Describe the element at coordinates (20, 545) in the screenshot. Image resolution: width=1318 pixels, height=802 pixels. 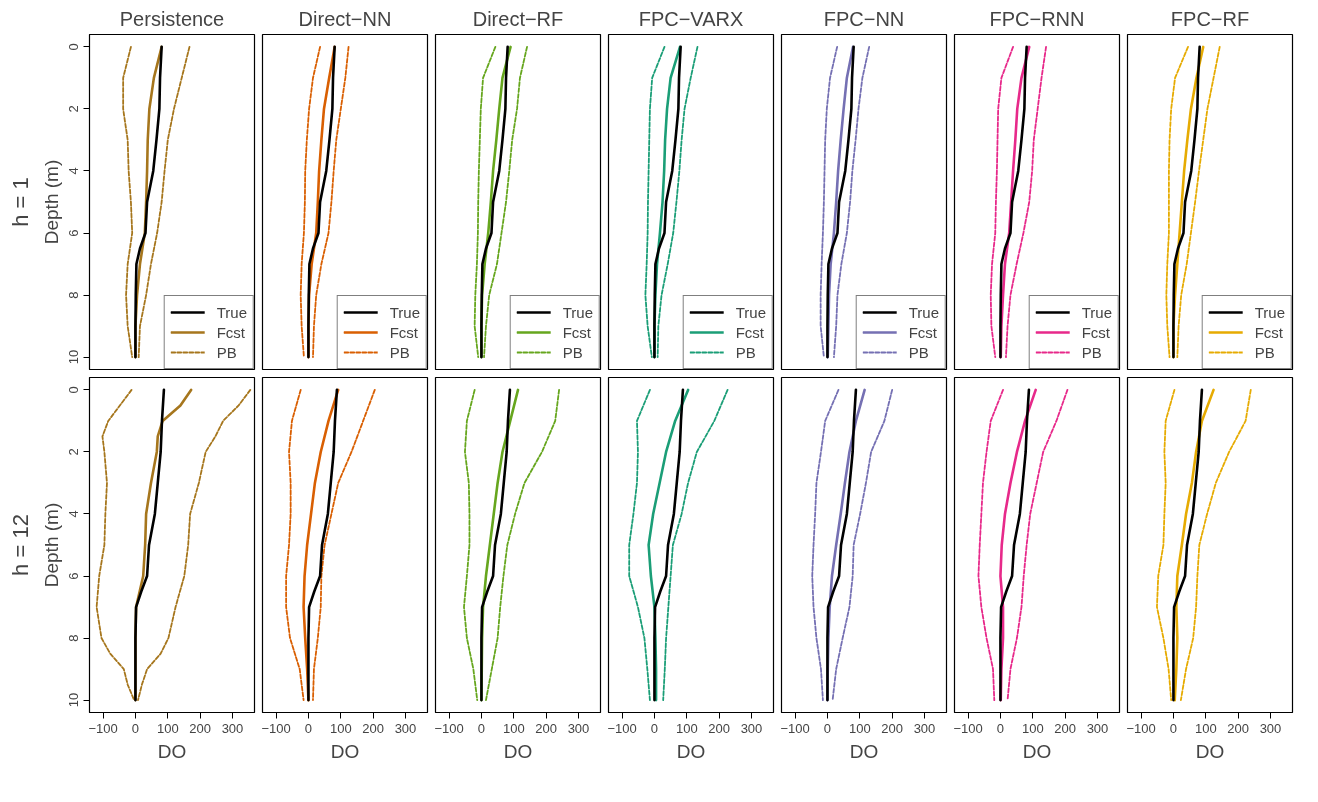
I see `text: h = 12` at that location.